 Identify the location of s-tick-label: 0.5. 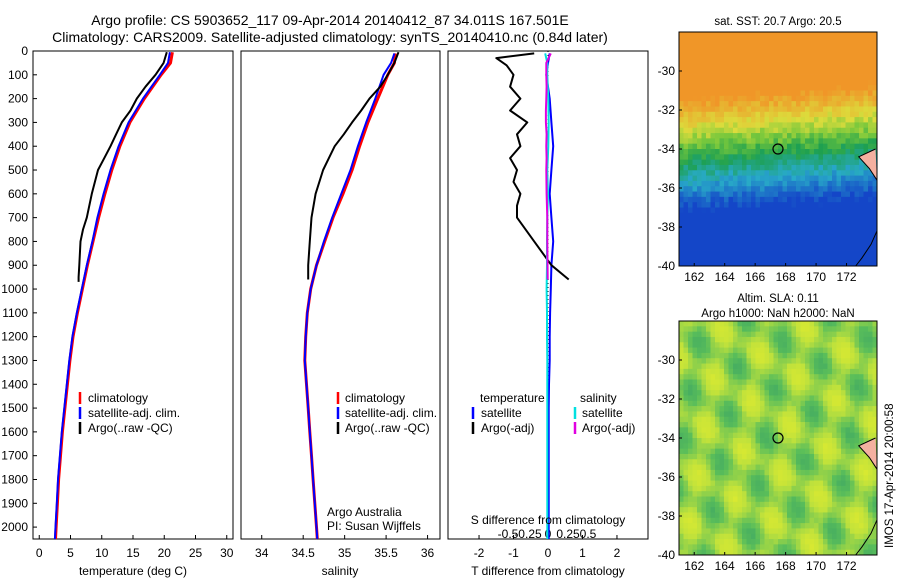
(588, 534).